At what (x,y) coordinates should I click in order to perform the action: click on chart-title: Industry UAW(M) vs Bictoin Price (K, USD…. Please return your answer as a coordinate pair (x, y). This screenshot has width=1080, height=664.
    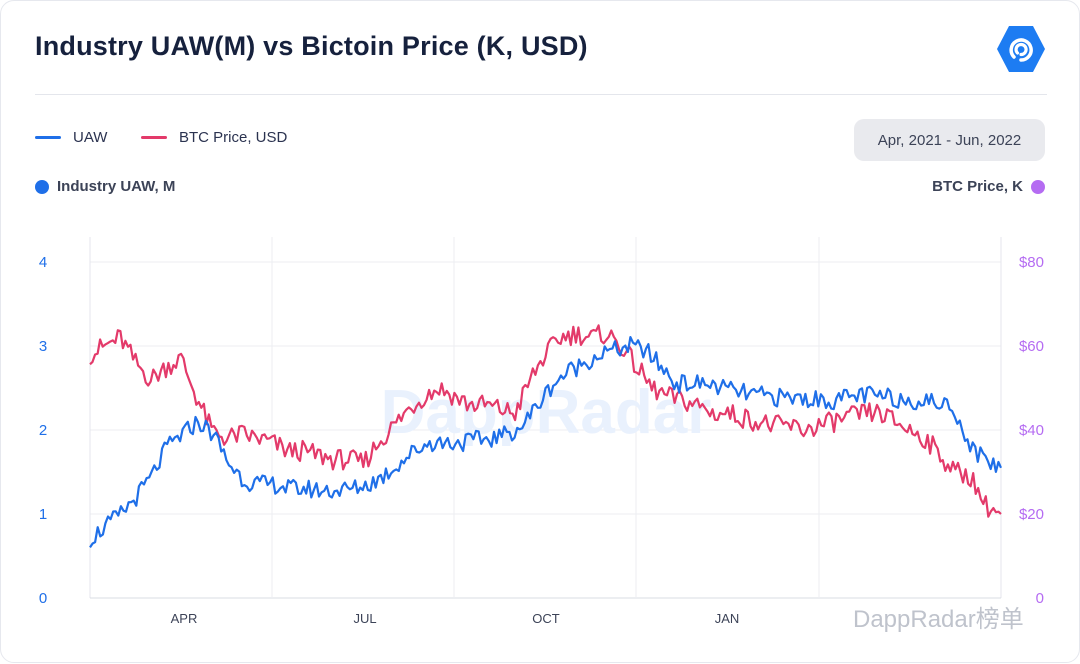
    Looking at the image, I should click on (311, 46).